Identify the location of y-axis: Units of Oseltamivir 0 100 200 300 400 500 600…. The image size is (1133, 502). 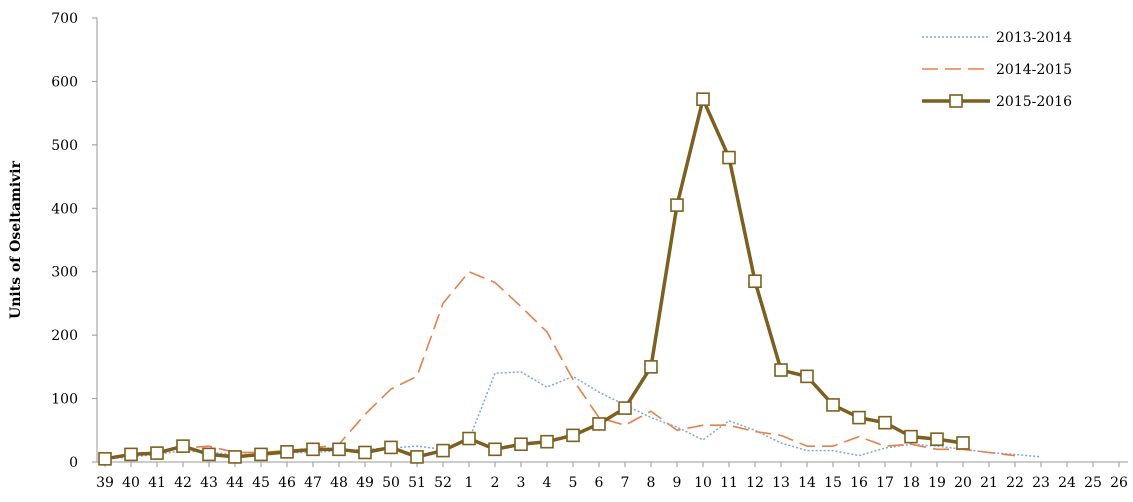
(53, 241).